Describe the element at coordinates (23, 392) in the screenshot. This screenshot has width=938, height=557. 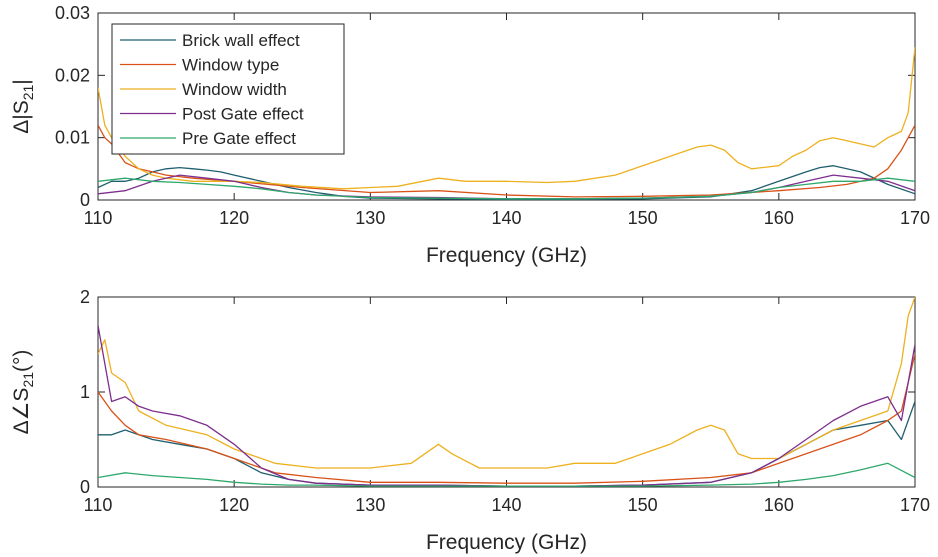
I see `y-axis-label: Δ∠S21(°)` at that location.